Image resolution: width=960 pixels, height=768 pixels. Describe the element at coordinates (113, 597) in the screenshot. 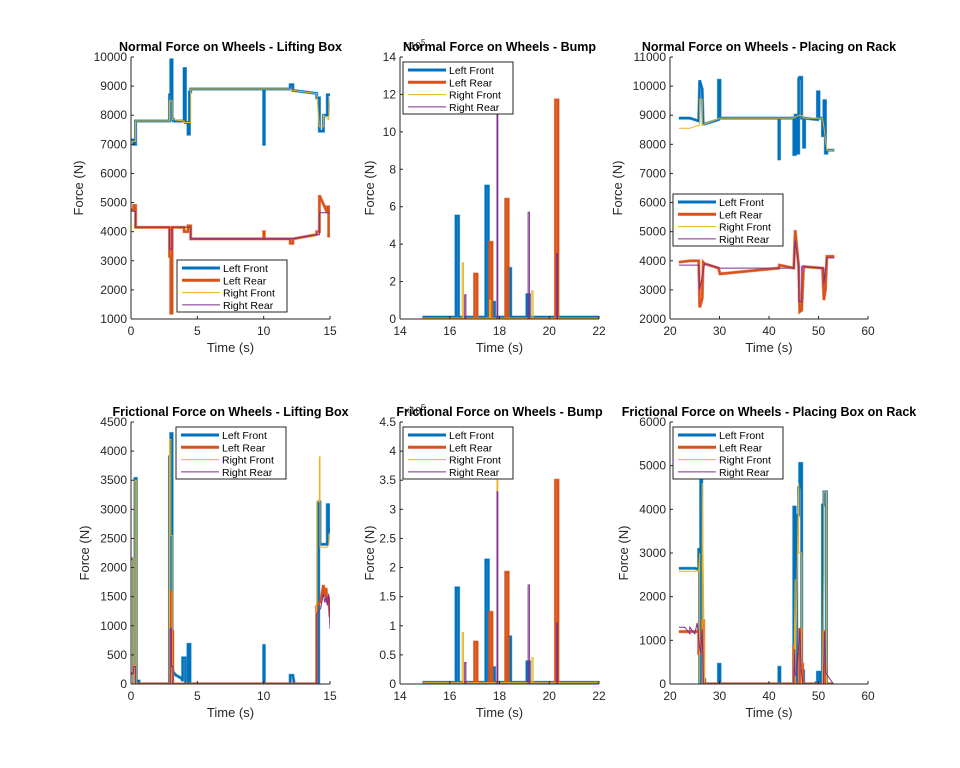

I see `y-tick-label: 1500` at that location.